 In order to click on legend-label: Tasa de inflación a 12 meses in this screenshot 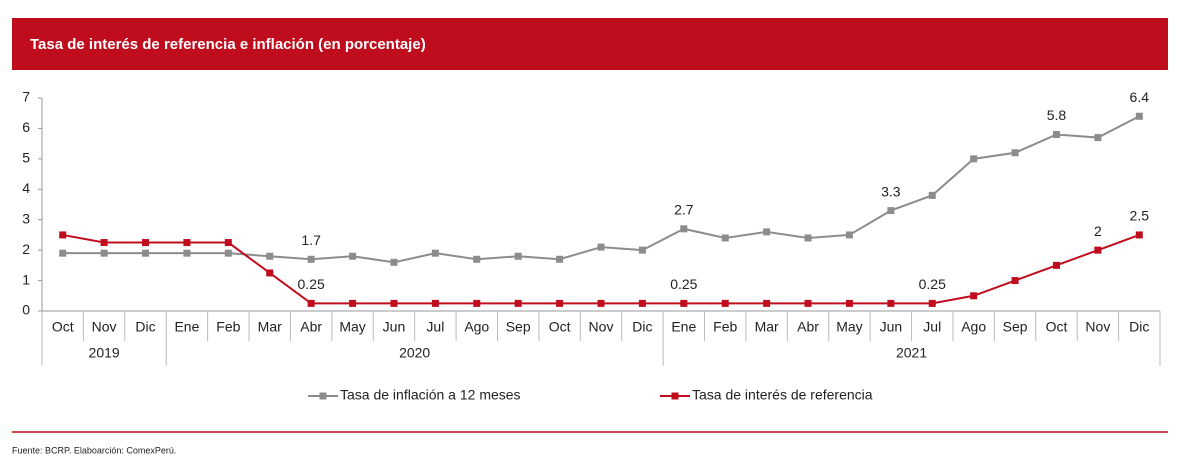, I will do `click(430, 395)`.